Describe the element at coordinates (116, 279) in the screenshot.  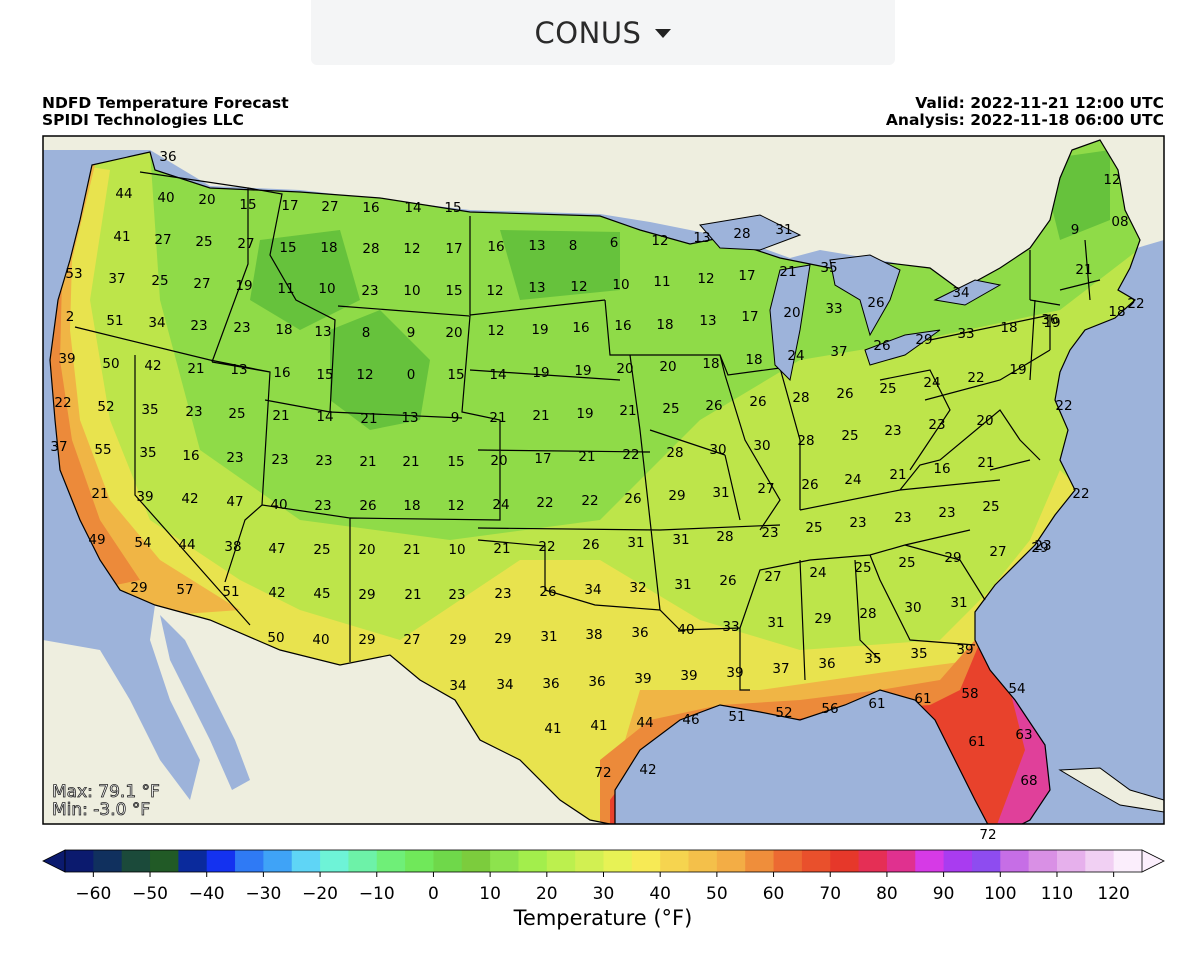
I see `temperature-label: 37` at that location.